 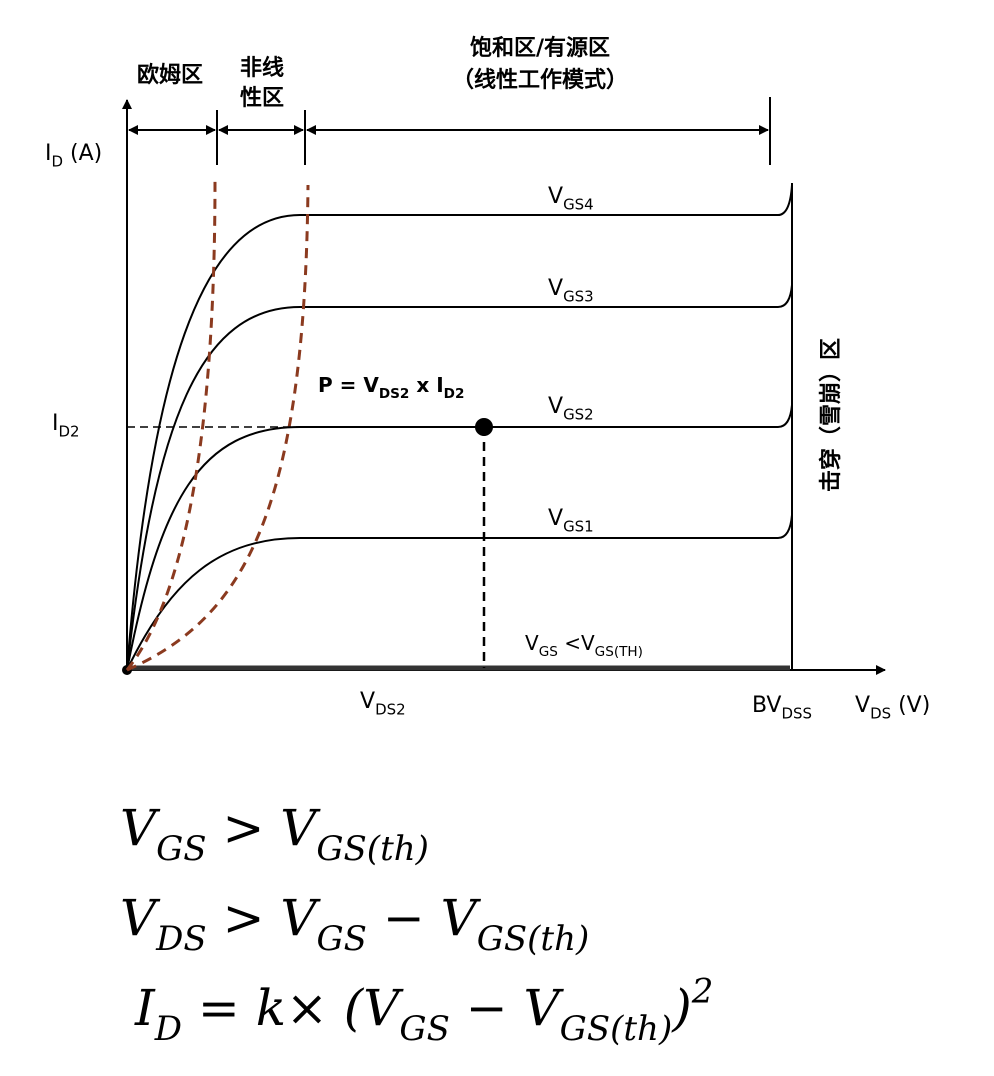 What do you see at coordinates (484, 427) in the screenshot?
I see `operating-point` at bounding box center [484, 427].